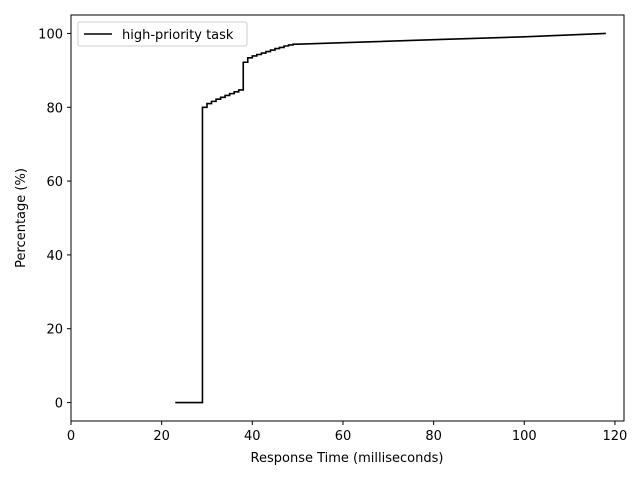  Describe the element at coordinates (54, 256) in the screenshot. I see `y-tick-label: 40` at that location.